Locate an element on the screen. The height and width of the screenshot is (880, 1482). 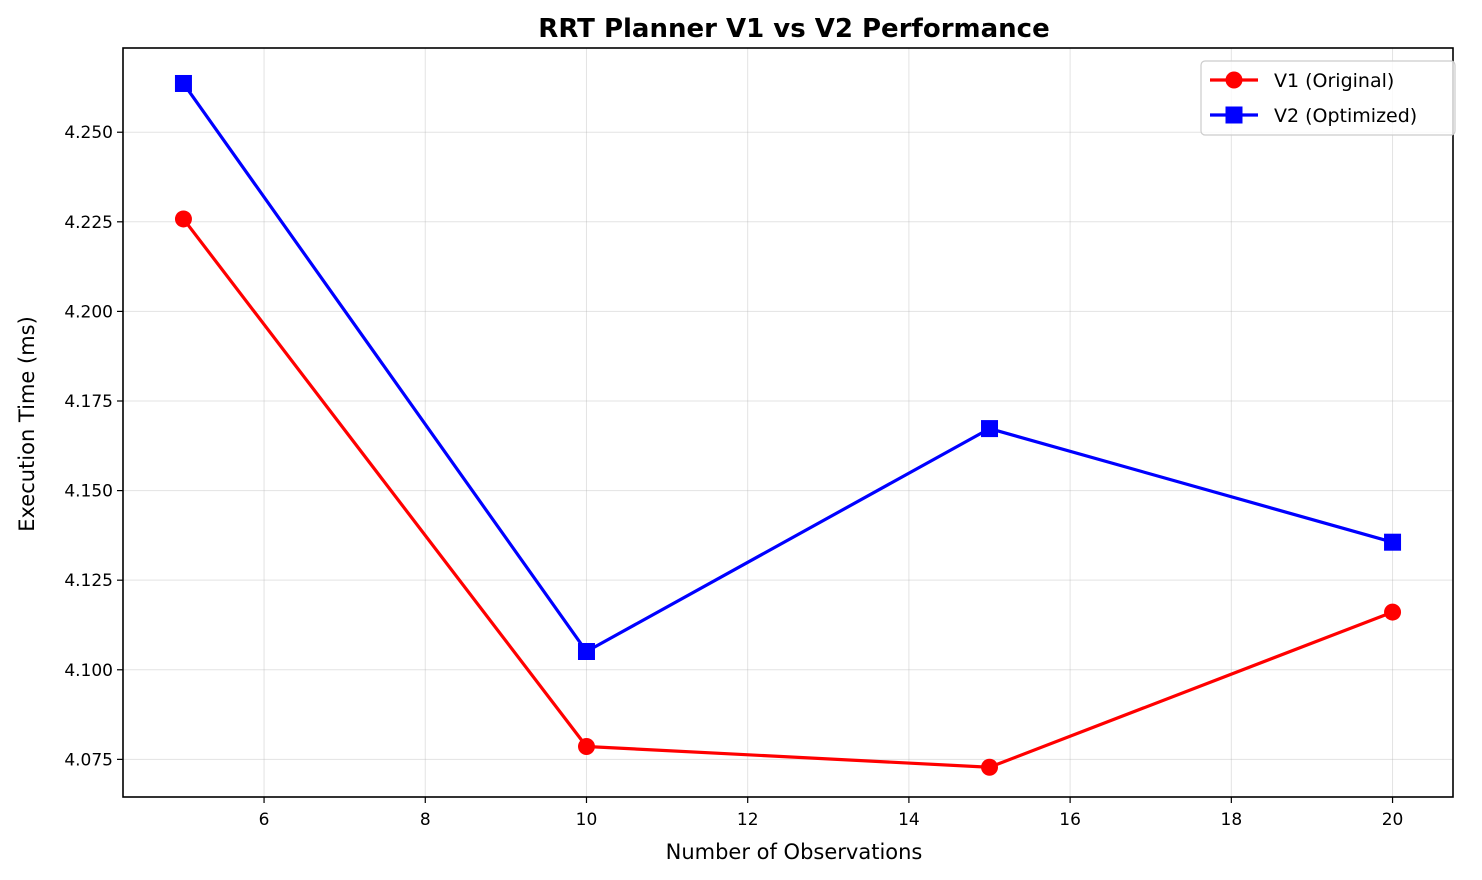
y-tick-label: 4.075 is located at coordinates (88, 760).